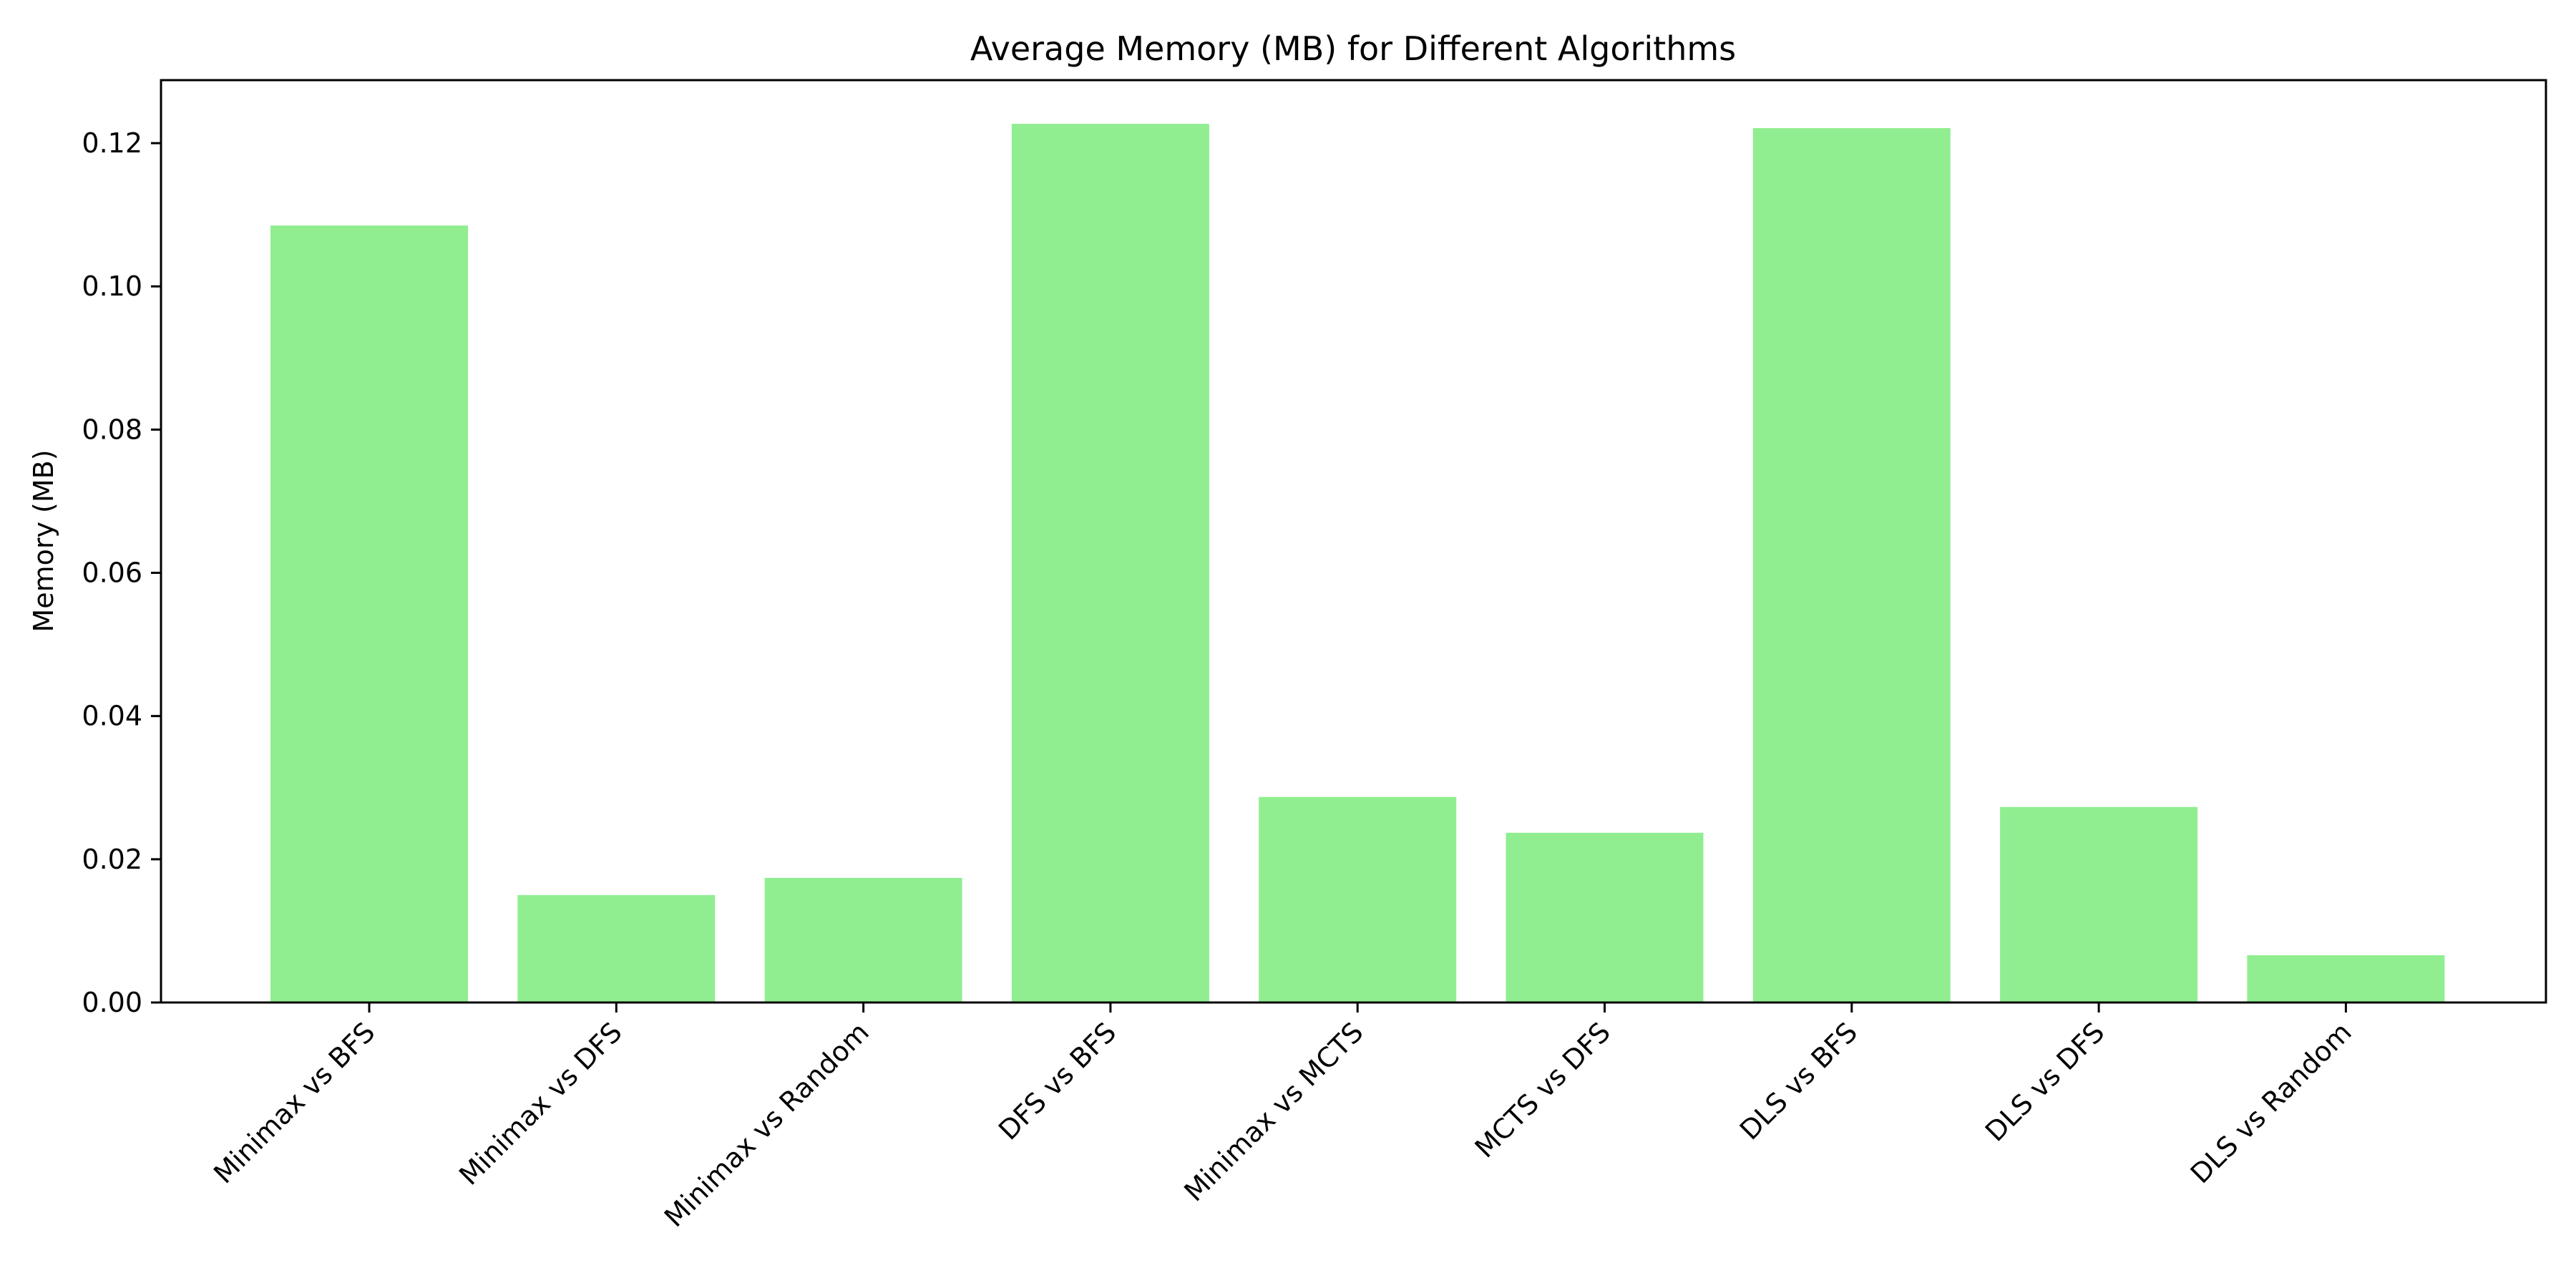 Image resolution: width=2576 pixels, height=1288 pixels. I want to click on x-tick-label: MCTS vs DFS, so click(1542, 1089).